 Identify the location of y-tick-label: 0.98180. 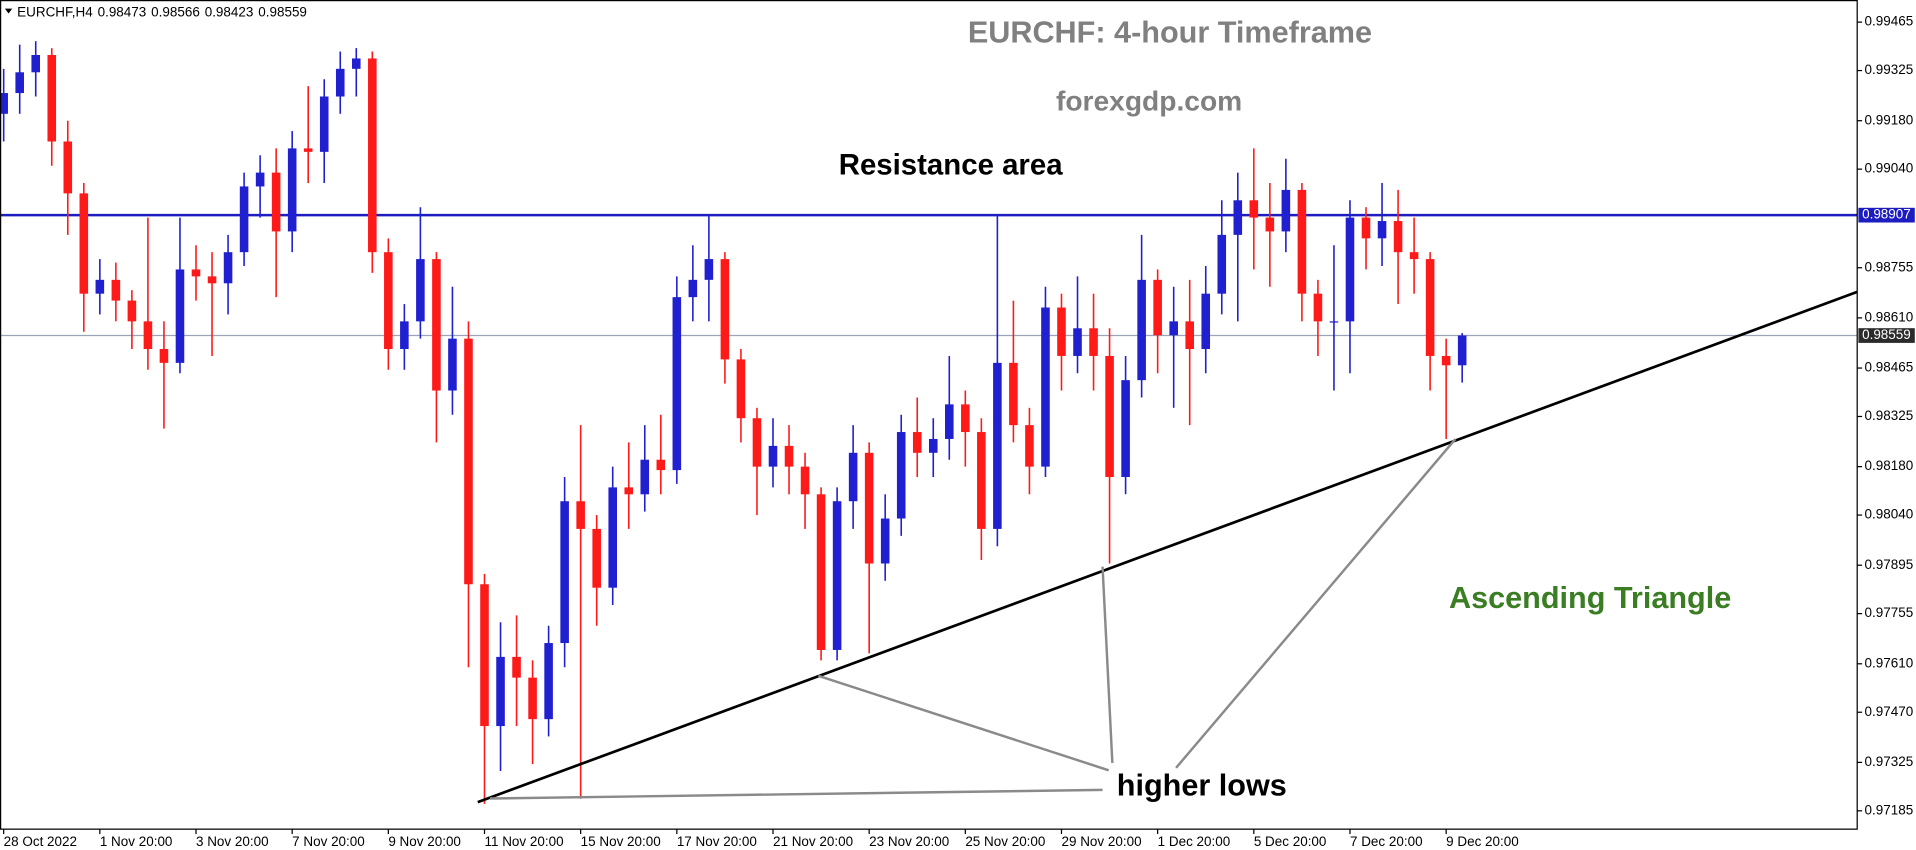
(1889, 465).